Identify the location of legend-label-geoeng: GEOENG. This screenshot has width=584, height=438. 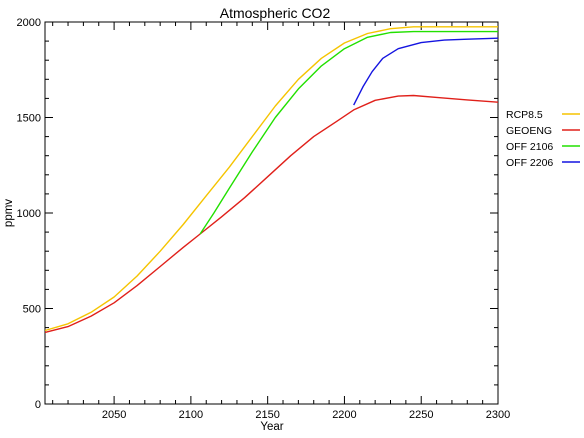
(529, 131).